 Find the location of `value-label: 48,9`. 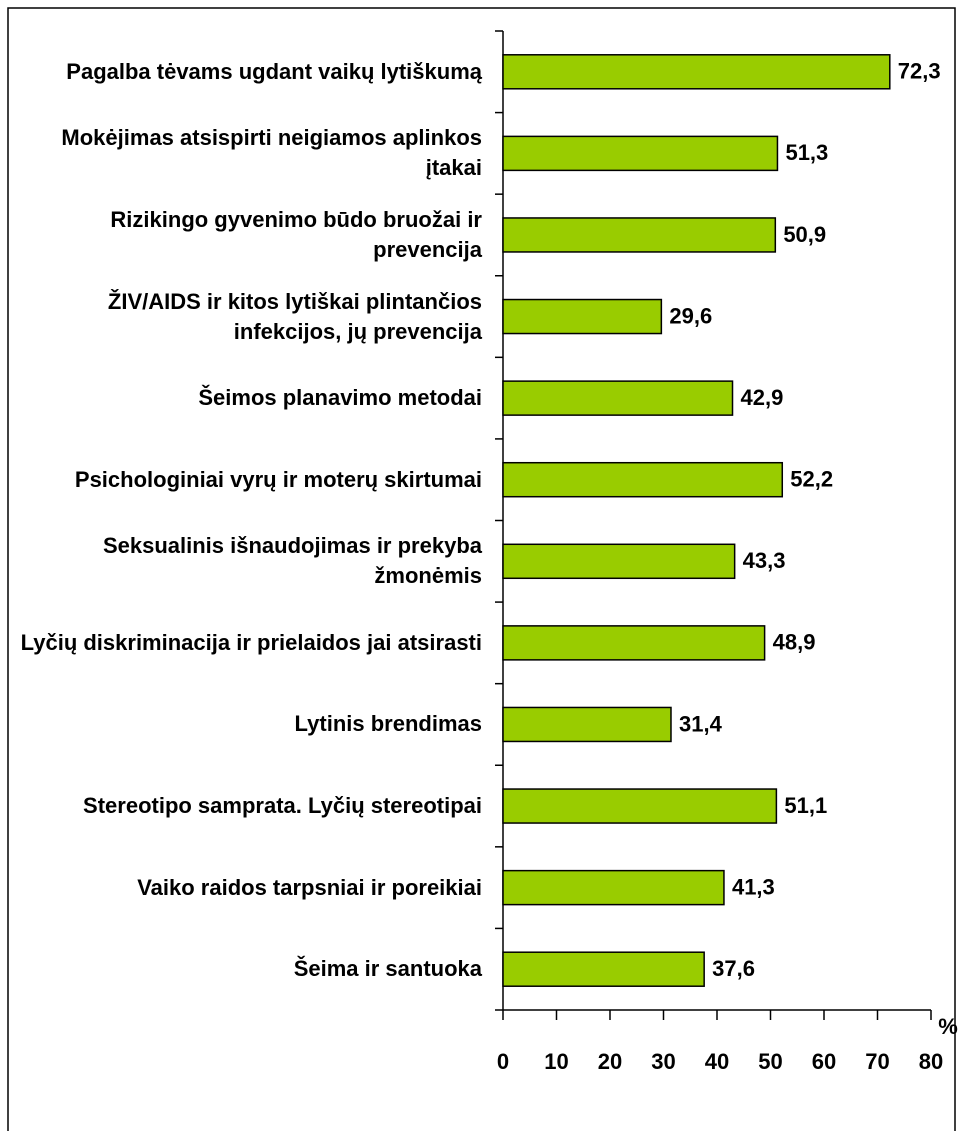

value-label: 48,9 is located at coordinates (794, 642).